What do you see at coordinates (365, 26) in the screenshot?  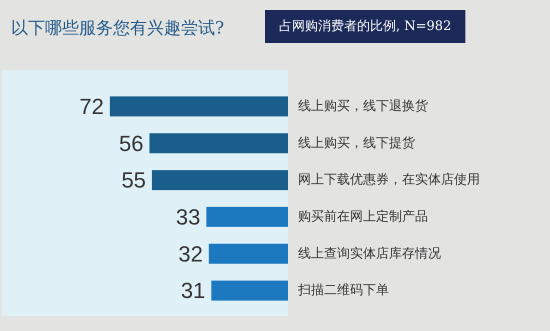 I see `text: 占网购消费者的比例, N=982` at bounding box center [365, 26].